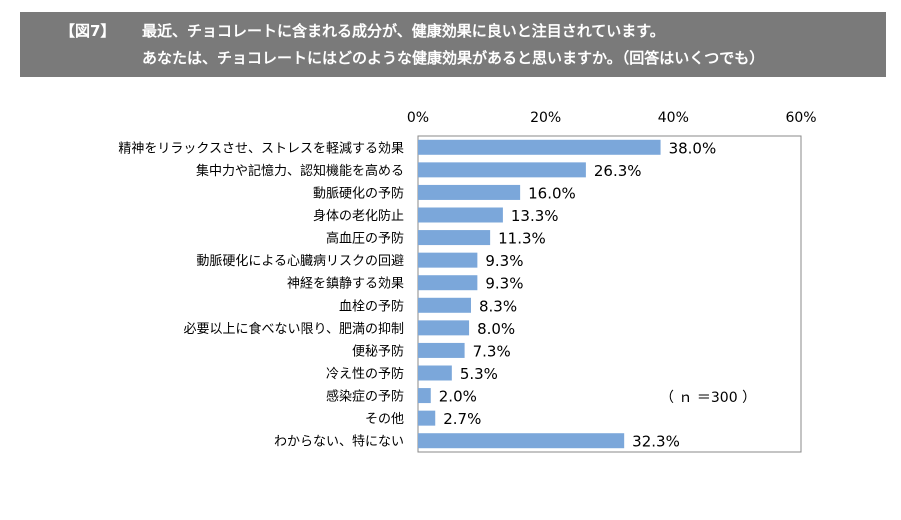 The image size is (901, 520). What do you see at coordinates (673, 118) in the screenshot?
I see `x-tick-label: 40%` at bounding box center [673, 118].